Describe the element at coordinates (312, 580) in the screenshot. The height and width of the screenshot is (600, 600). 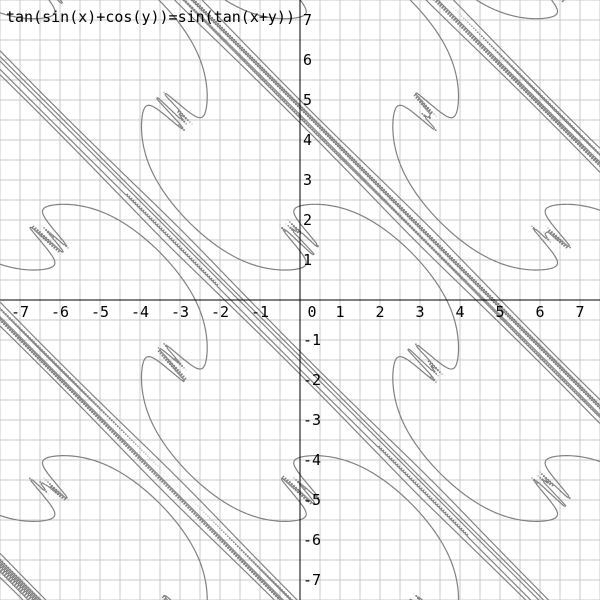
I see `y-tick-label: -7` at that location.